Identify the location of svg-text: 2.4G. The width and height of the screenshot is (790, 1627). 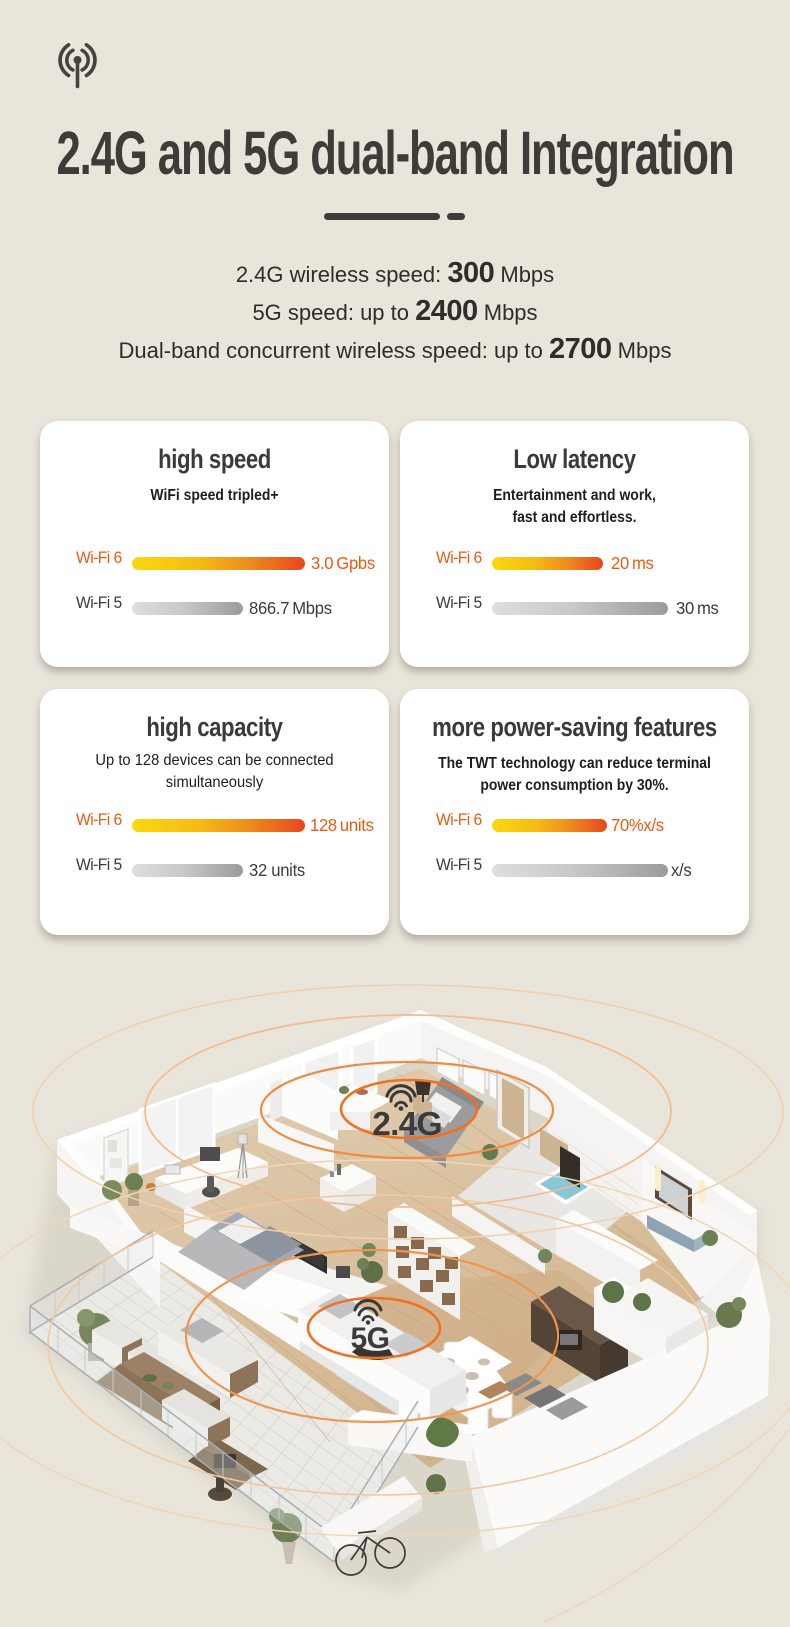
(406, 1124).